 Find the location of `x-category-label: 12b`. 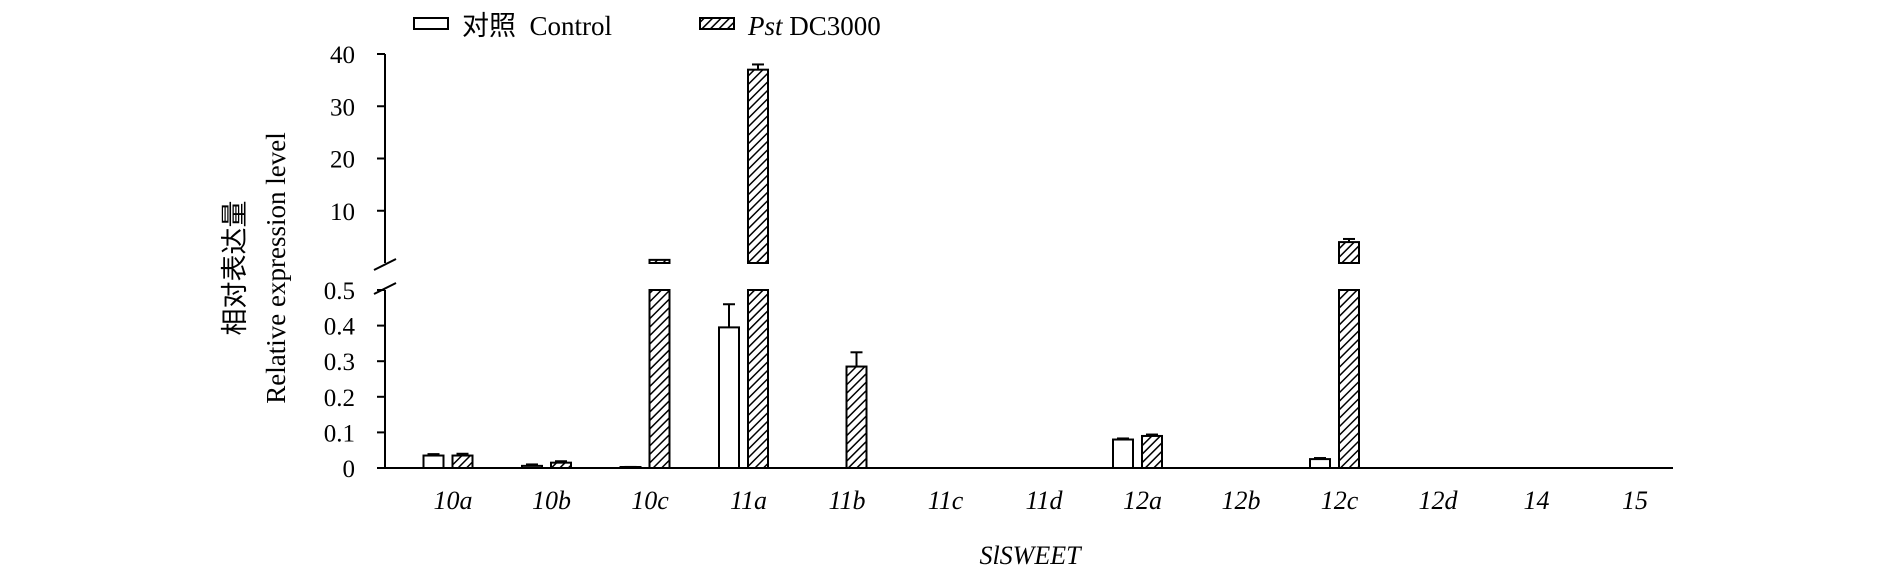

x-category-label: 12b is located at coordinates (1241, 500).